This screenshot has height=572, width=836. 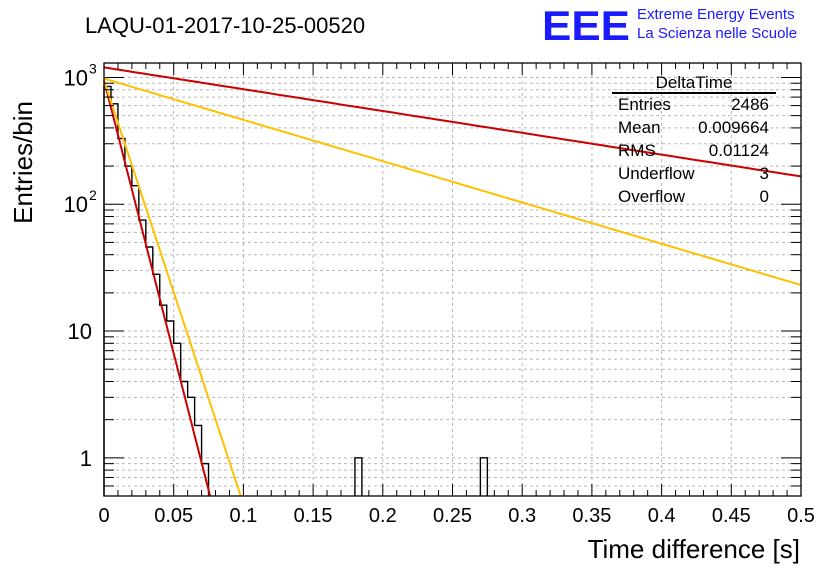 I want to click on x-tick-label: 0.45, so click(x=731, y=516).